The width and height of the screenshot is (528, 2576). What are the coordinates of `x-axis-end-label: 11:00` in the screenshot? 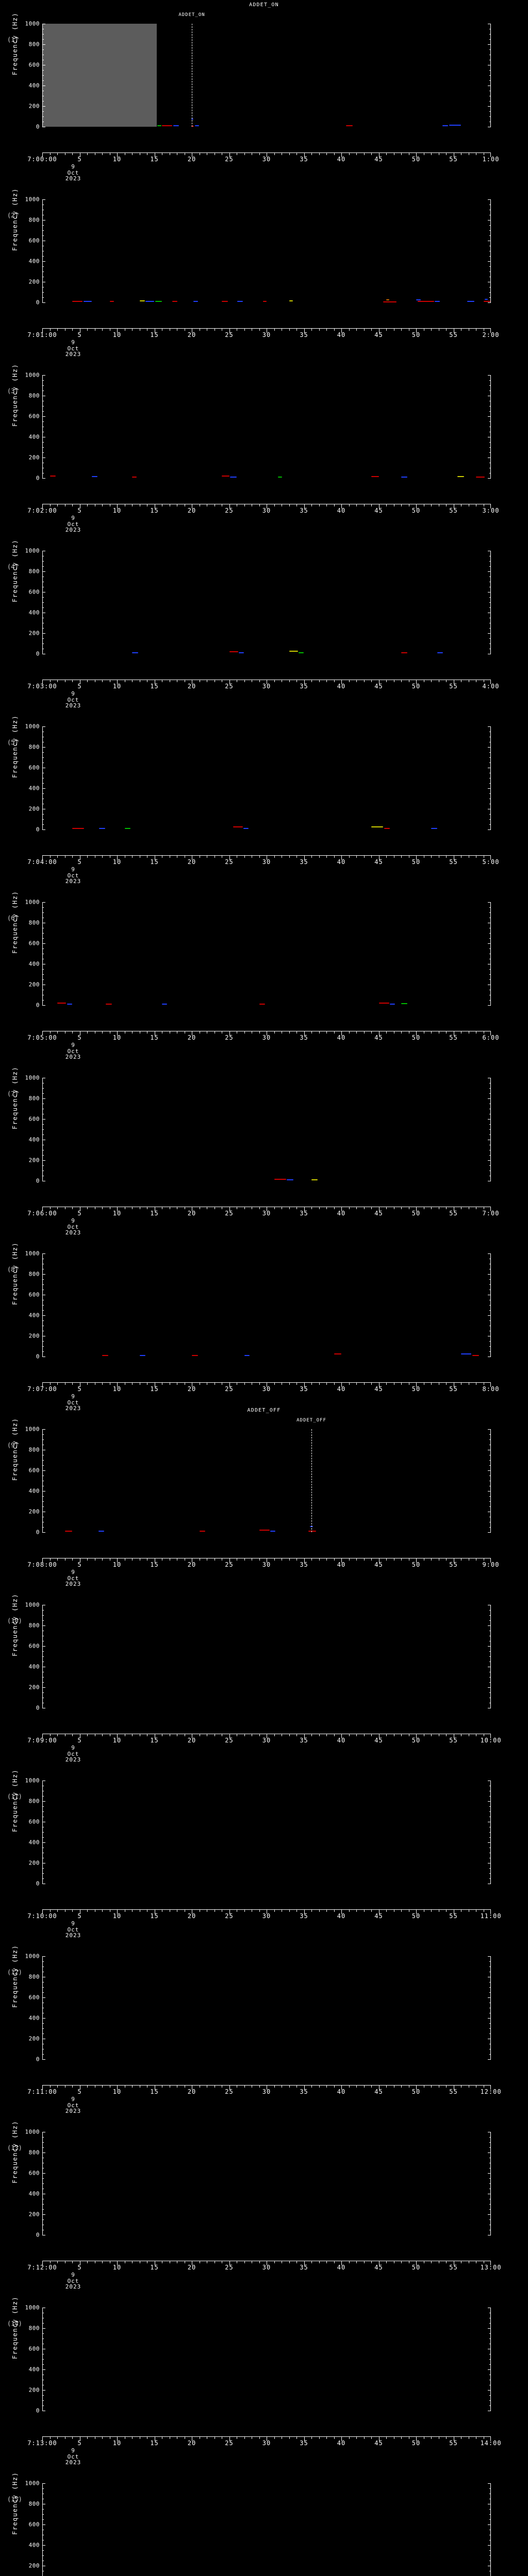 It's located at (491, 1916).